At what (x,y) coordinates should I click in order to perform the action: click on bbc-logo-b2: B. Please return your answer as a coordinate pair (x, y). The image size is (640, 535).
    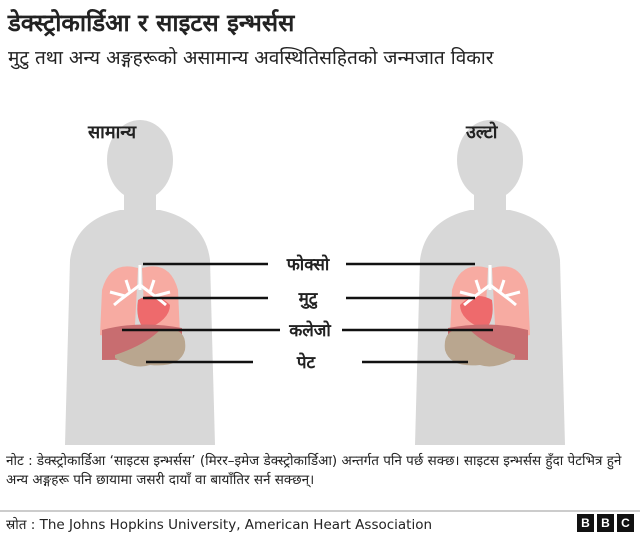
    Looking at the image, I should click on (605, 523).